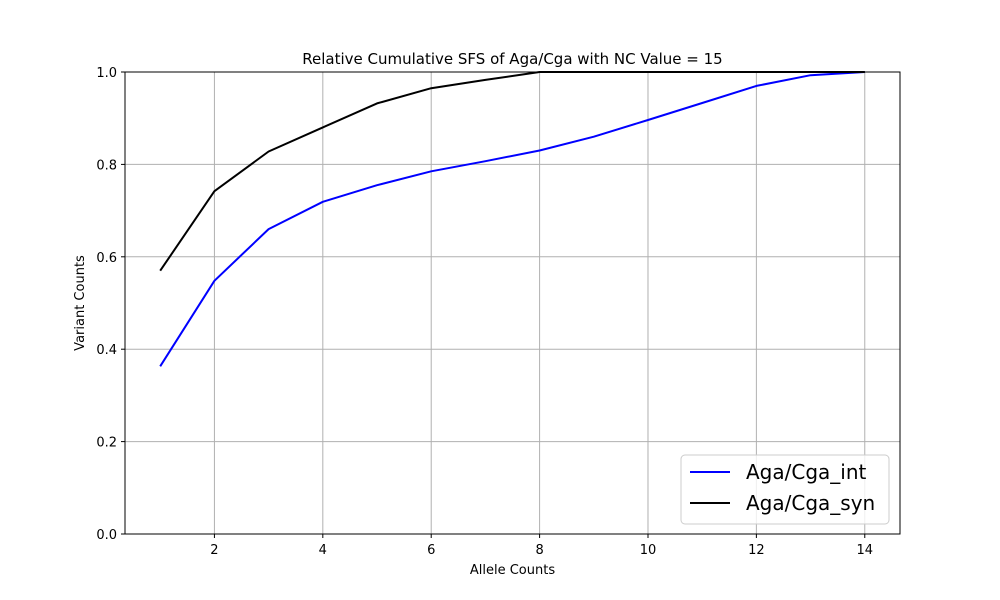 The width and height of the screenshot is (1000, 600). I want to click on x-tick-label: 14, so click(864, 550).